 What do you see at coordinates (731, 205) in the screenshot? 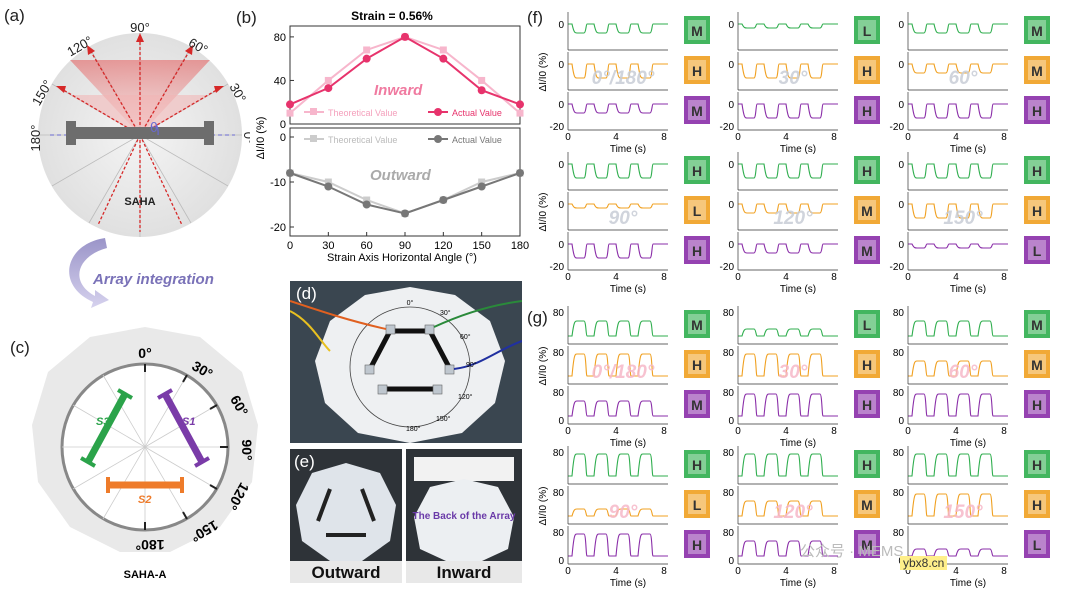
I see `ytick-f-4-1-a: 0` at bounding box center [731, 205].